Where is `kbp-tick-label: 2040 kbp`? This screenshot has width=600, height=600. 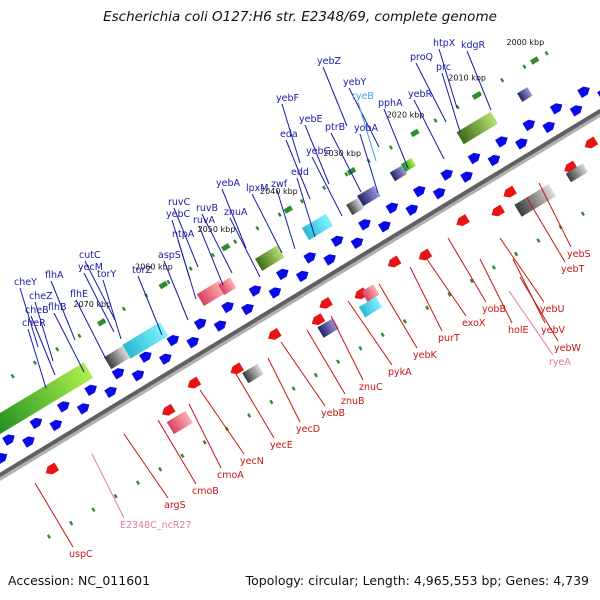 kbp-tick-label: 2040 kbp is located at coordinates (279, 191).